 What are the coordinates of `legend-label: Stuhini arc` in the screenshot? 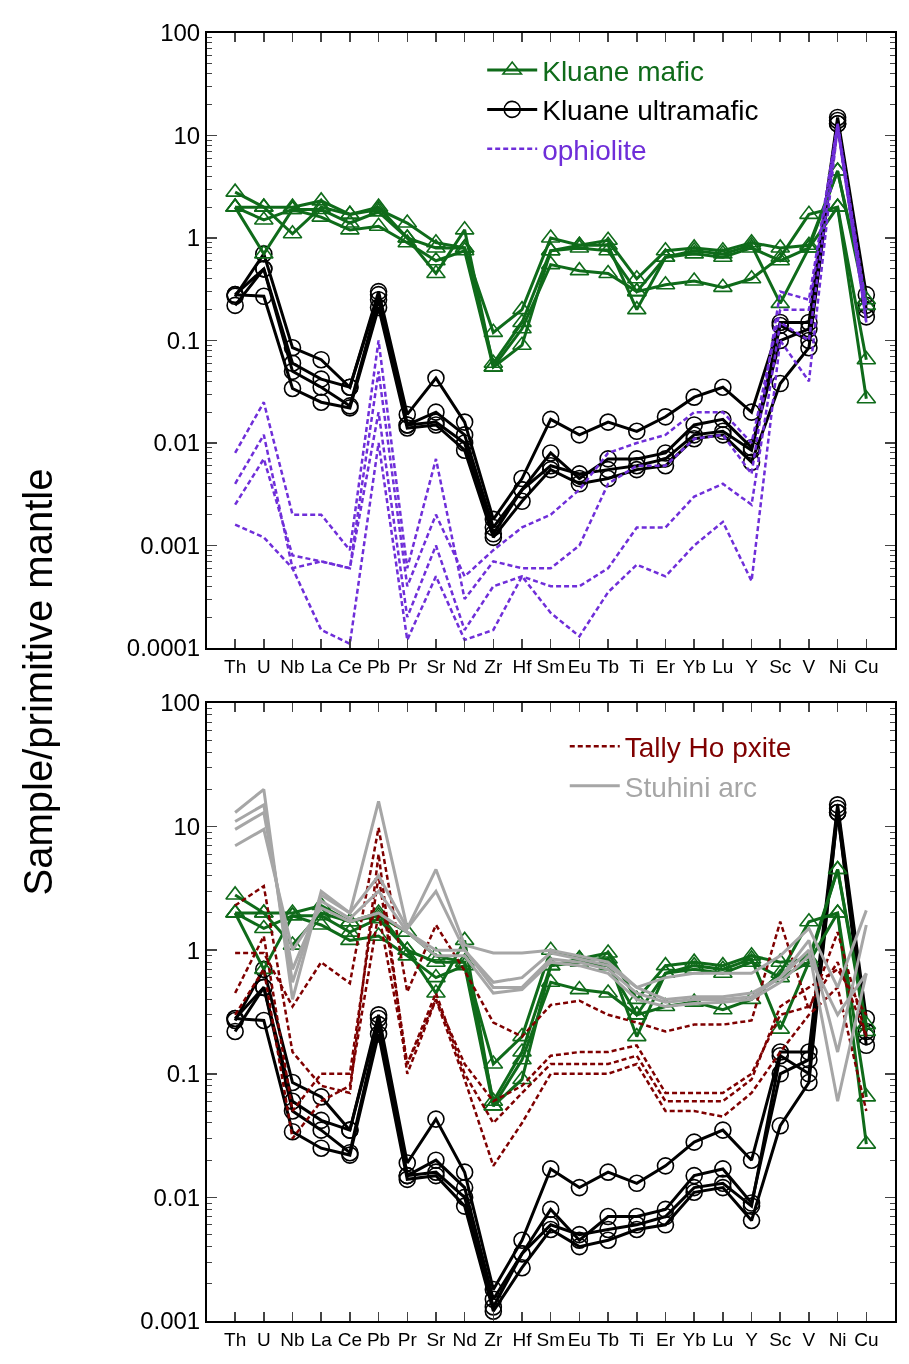 It's located at (691, 787).